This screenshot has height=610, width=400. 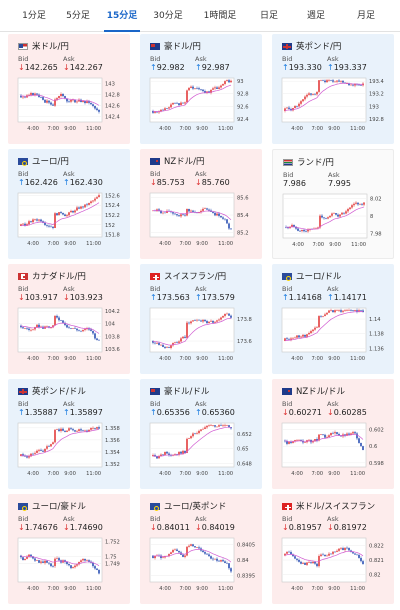 I want to click on tab-7: 週足, so click(x=315, y=15).